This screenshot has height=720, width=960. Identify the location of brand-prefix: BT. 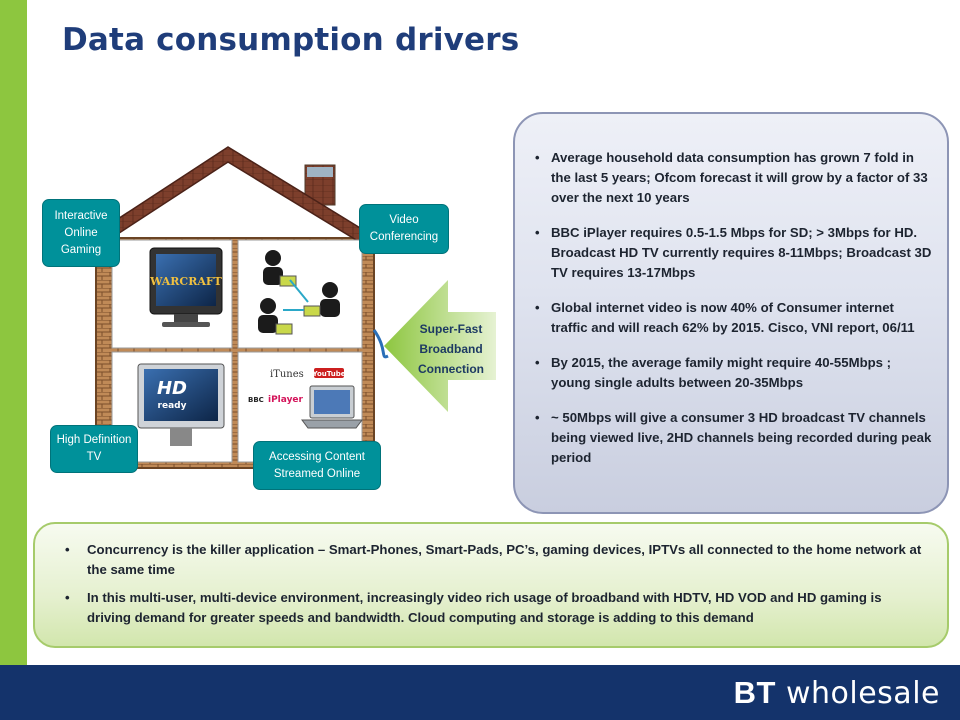
(754, 692).